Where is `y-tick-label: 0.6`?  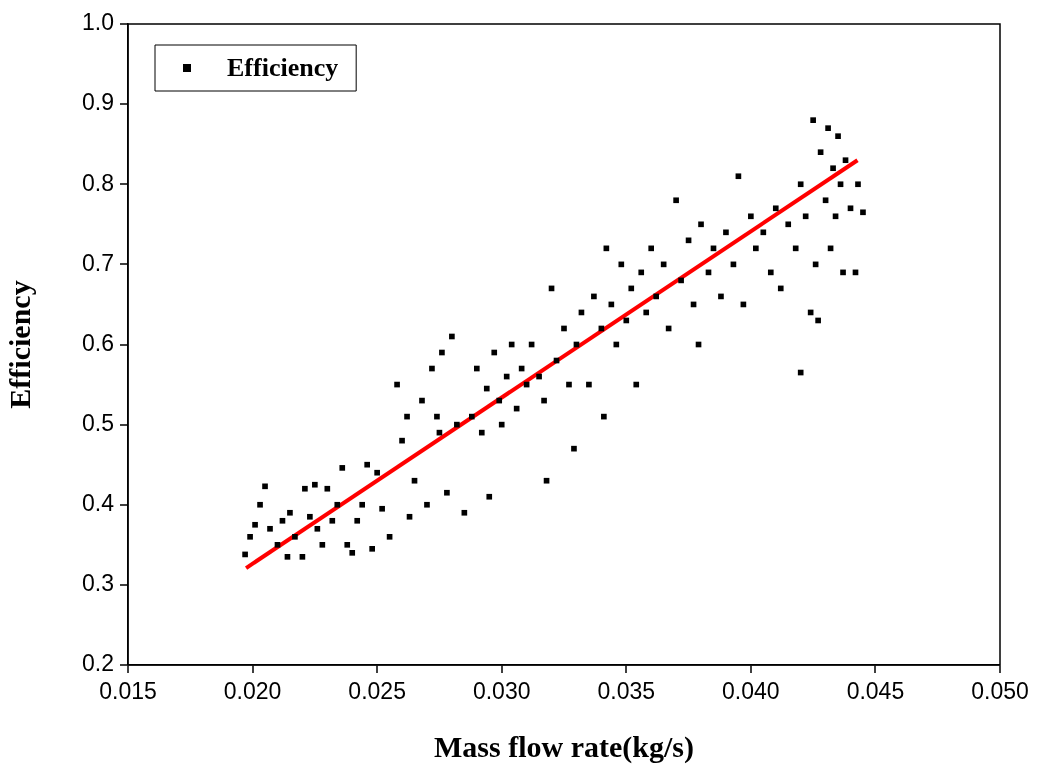
y-tick-label: 0.6 is located at coordinates (98, 342).